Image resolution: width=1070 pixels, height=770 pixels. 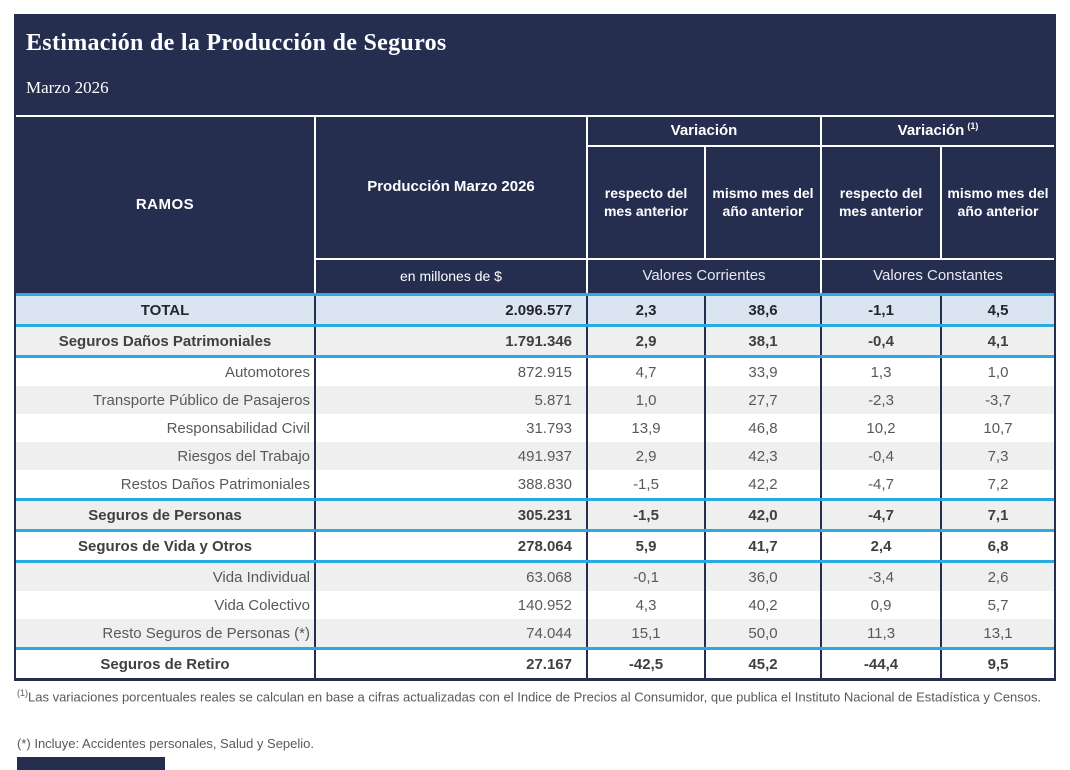 What do you see at coordinates (997, 201) in the screenshot?
I see `subheader-constantes-mismo-mes: mismo mes del año anterior` at bounding box center [997, 201].